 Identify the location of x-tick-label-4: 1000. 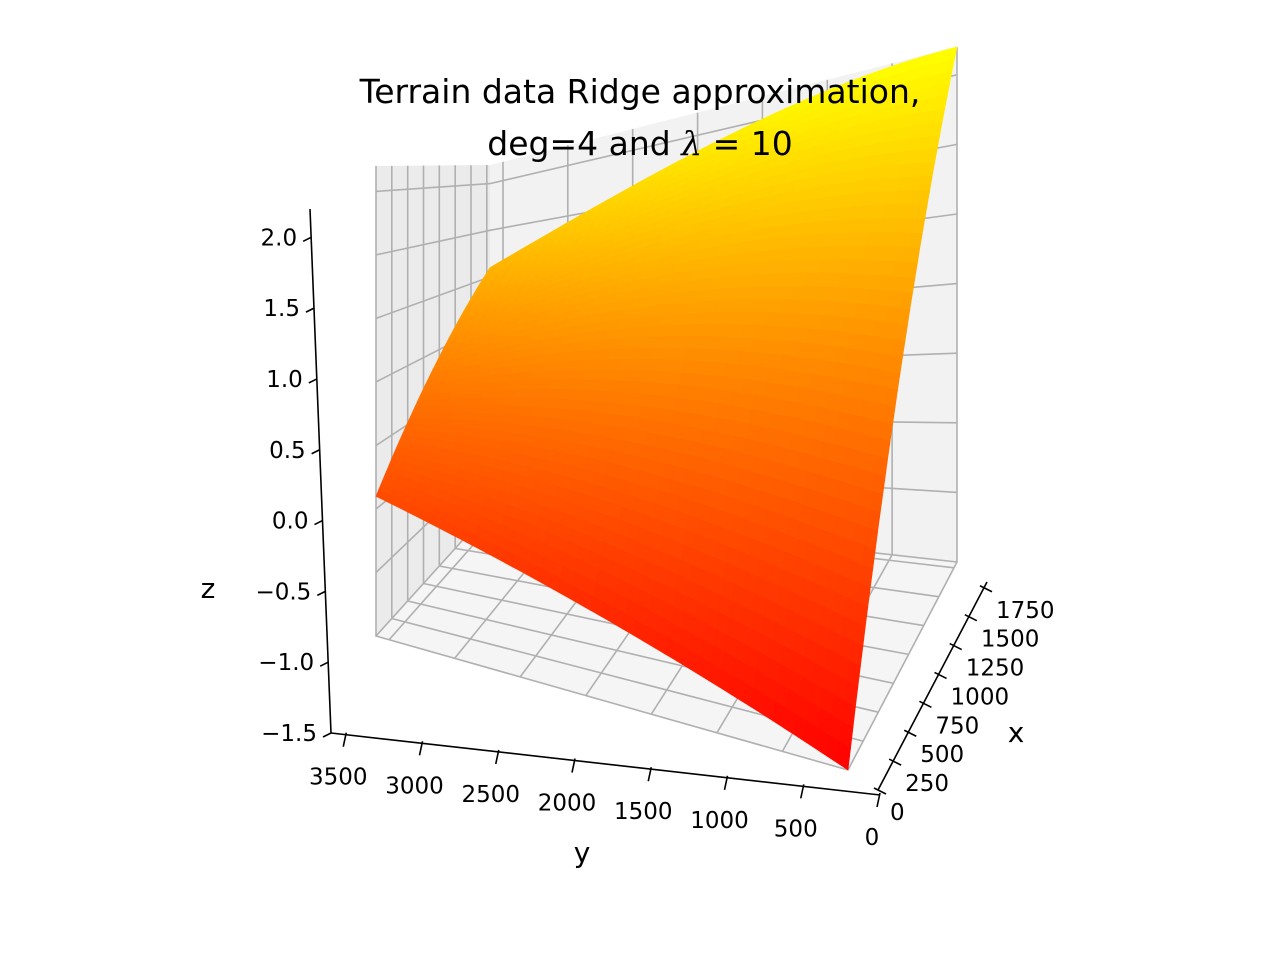
(980, 697).